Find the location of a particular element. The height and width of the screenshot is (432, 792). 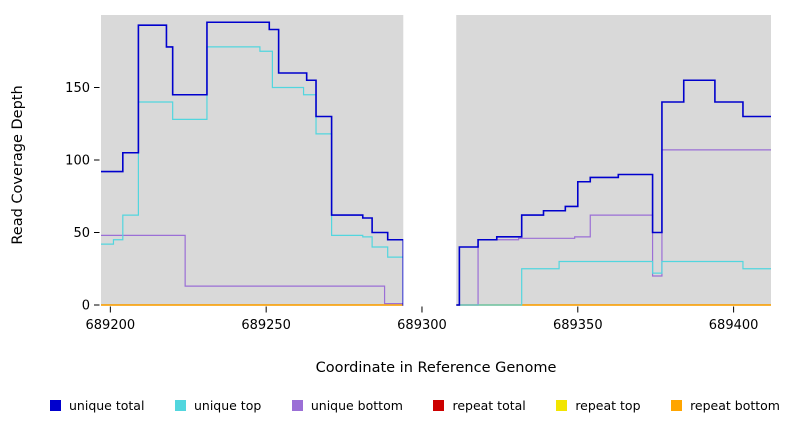

legend-swatch-repeat-total is located at coordinates (439, 405).